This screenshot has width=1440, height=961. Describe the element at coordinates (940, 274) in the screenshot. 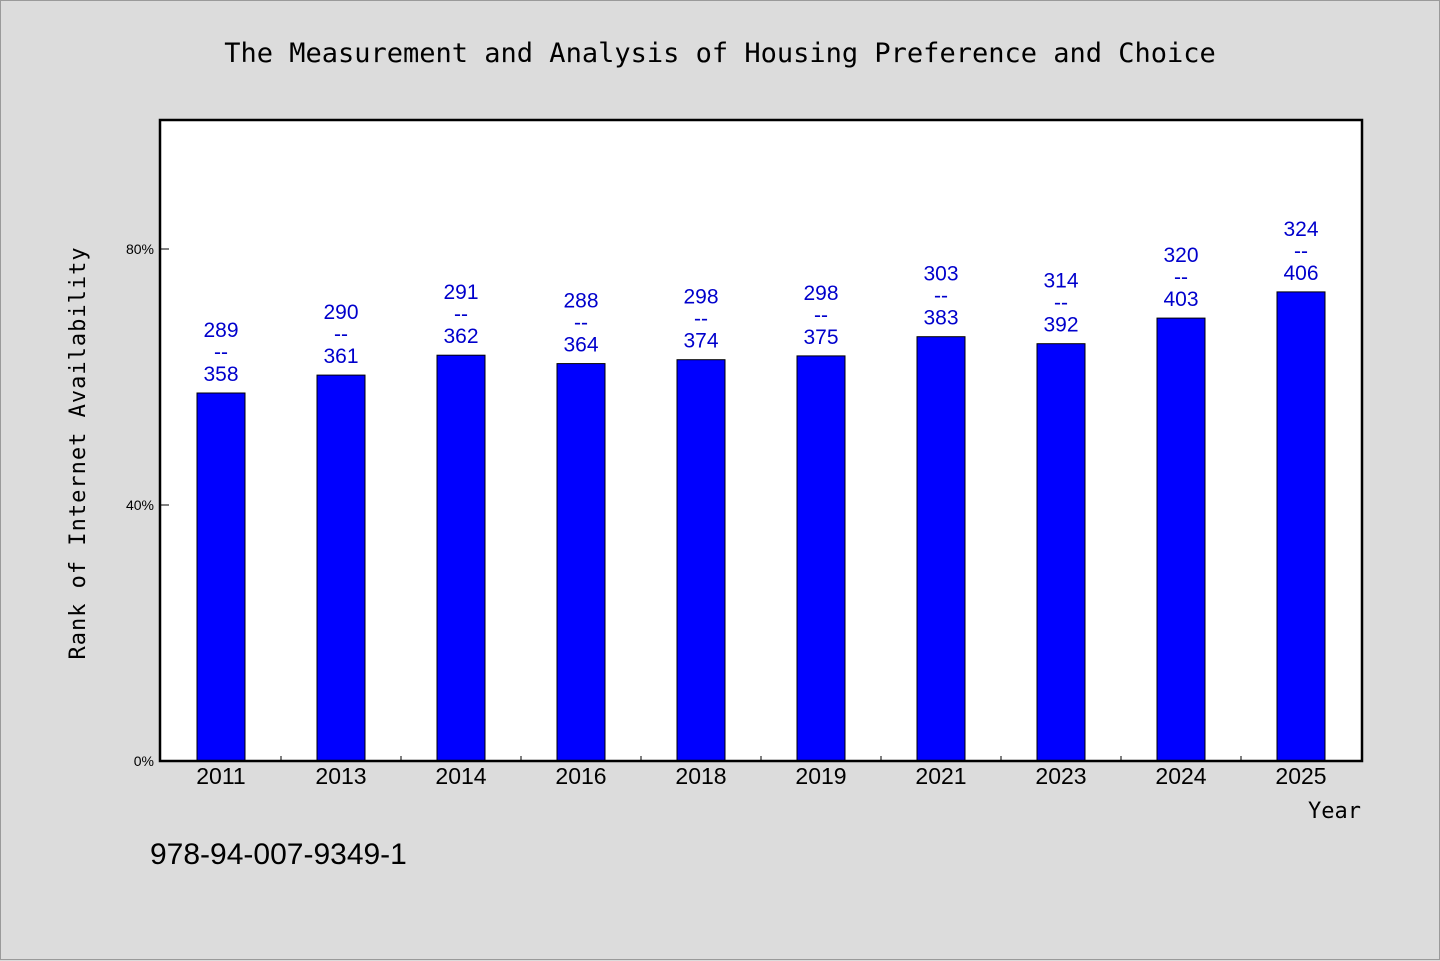

I see `data-label-line: 303` at that location.